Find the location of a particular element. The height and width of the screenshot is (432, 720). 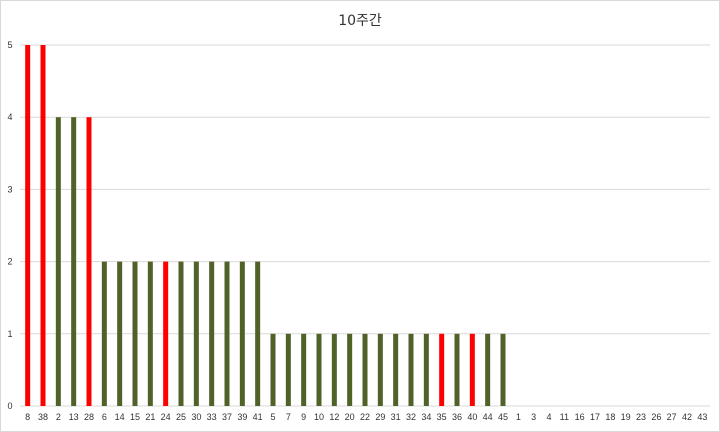

x-tick-label: 35 is located at coordinates (442, 417).